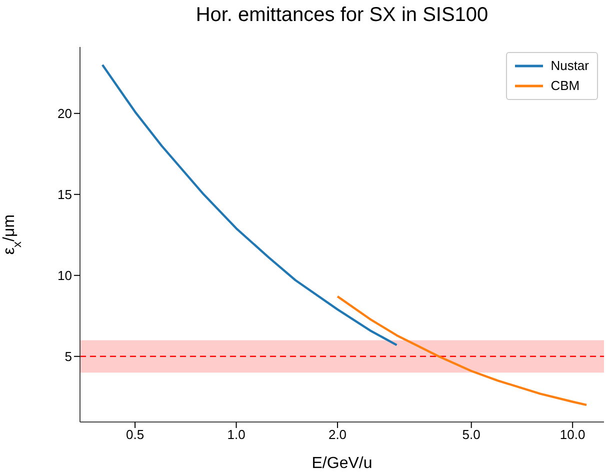 The height and width of the screenshot is (474, 606). What do you see at coordinates (569, 66) in the screenshot?
I see `legend-label: Nustar` at bounding box center [569, 66].